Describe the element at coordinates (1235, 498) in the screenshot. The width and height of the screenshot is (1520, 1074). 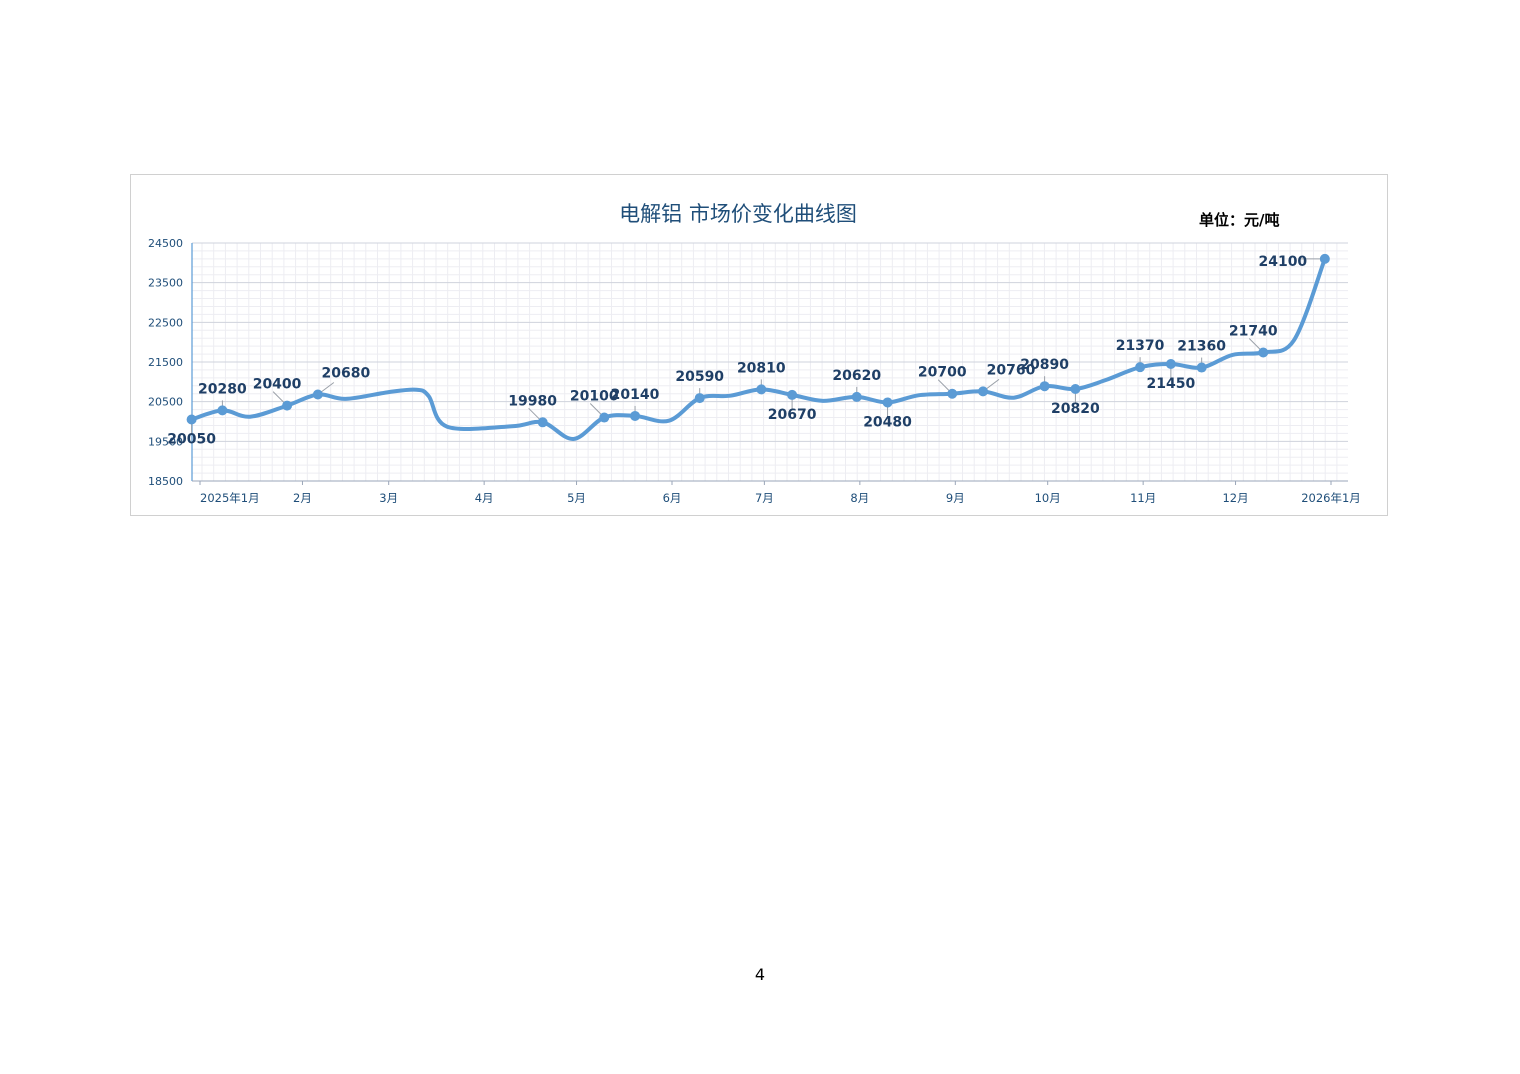
I see `x-tick-label: 12月` at that location.